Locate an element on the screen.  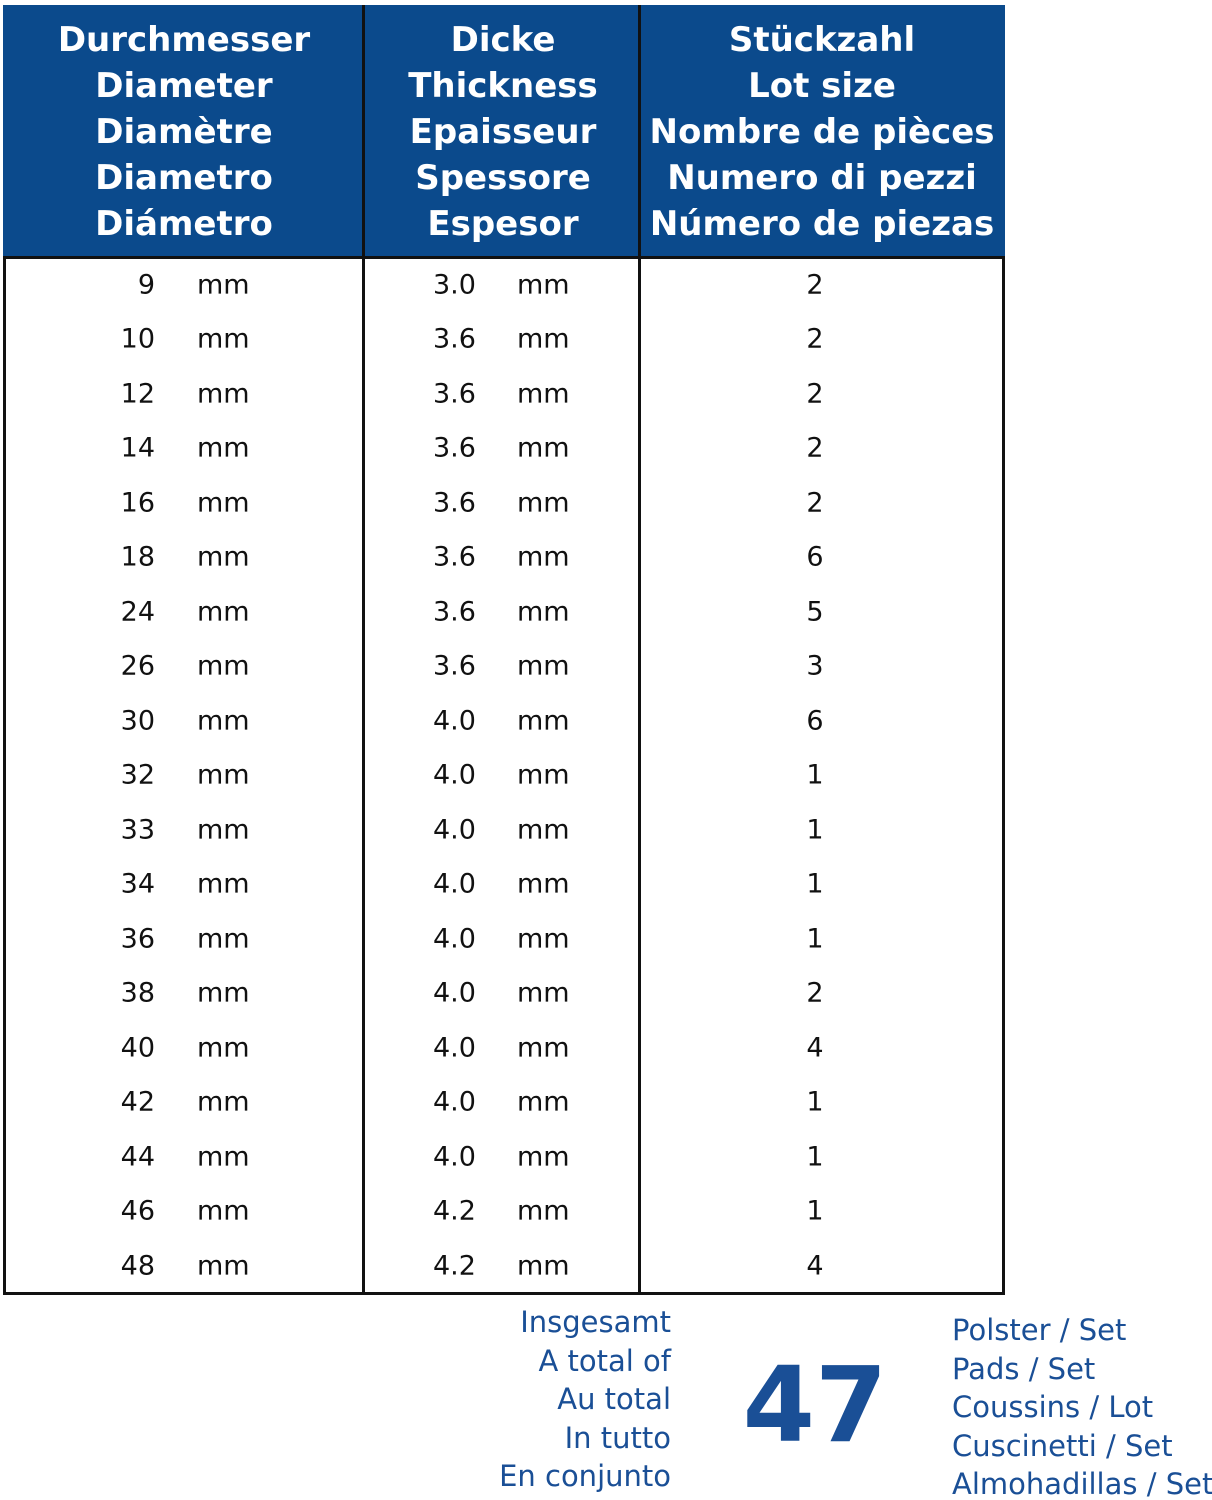
diameter-value: 42 is located at coordinates (137, 1102).